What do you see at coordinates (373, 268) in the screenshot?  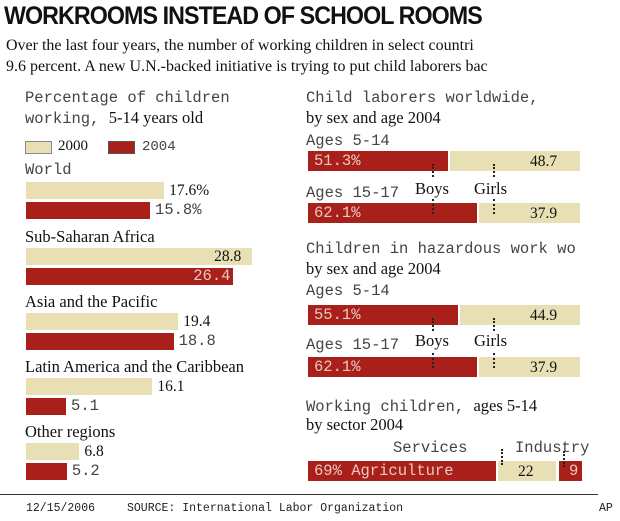 I see `hazard-chart-title-2: by sex and age 2004` at bounding box center [373, 268].